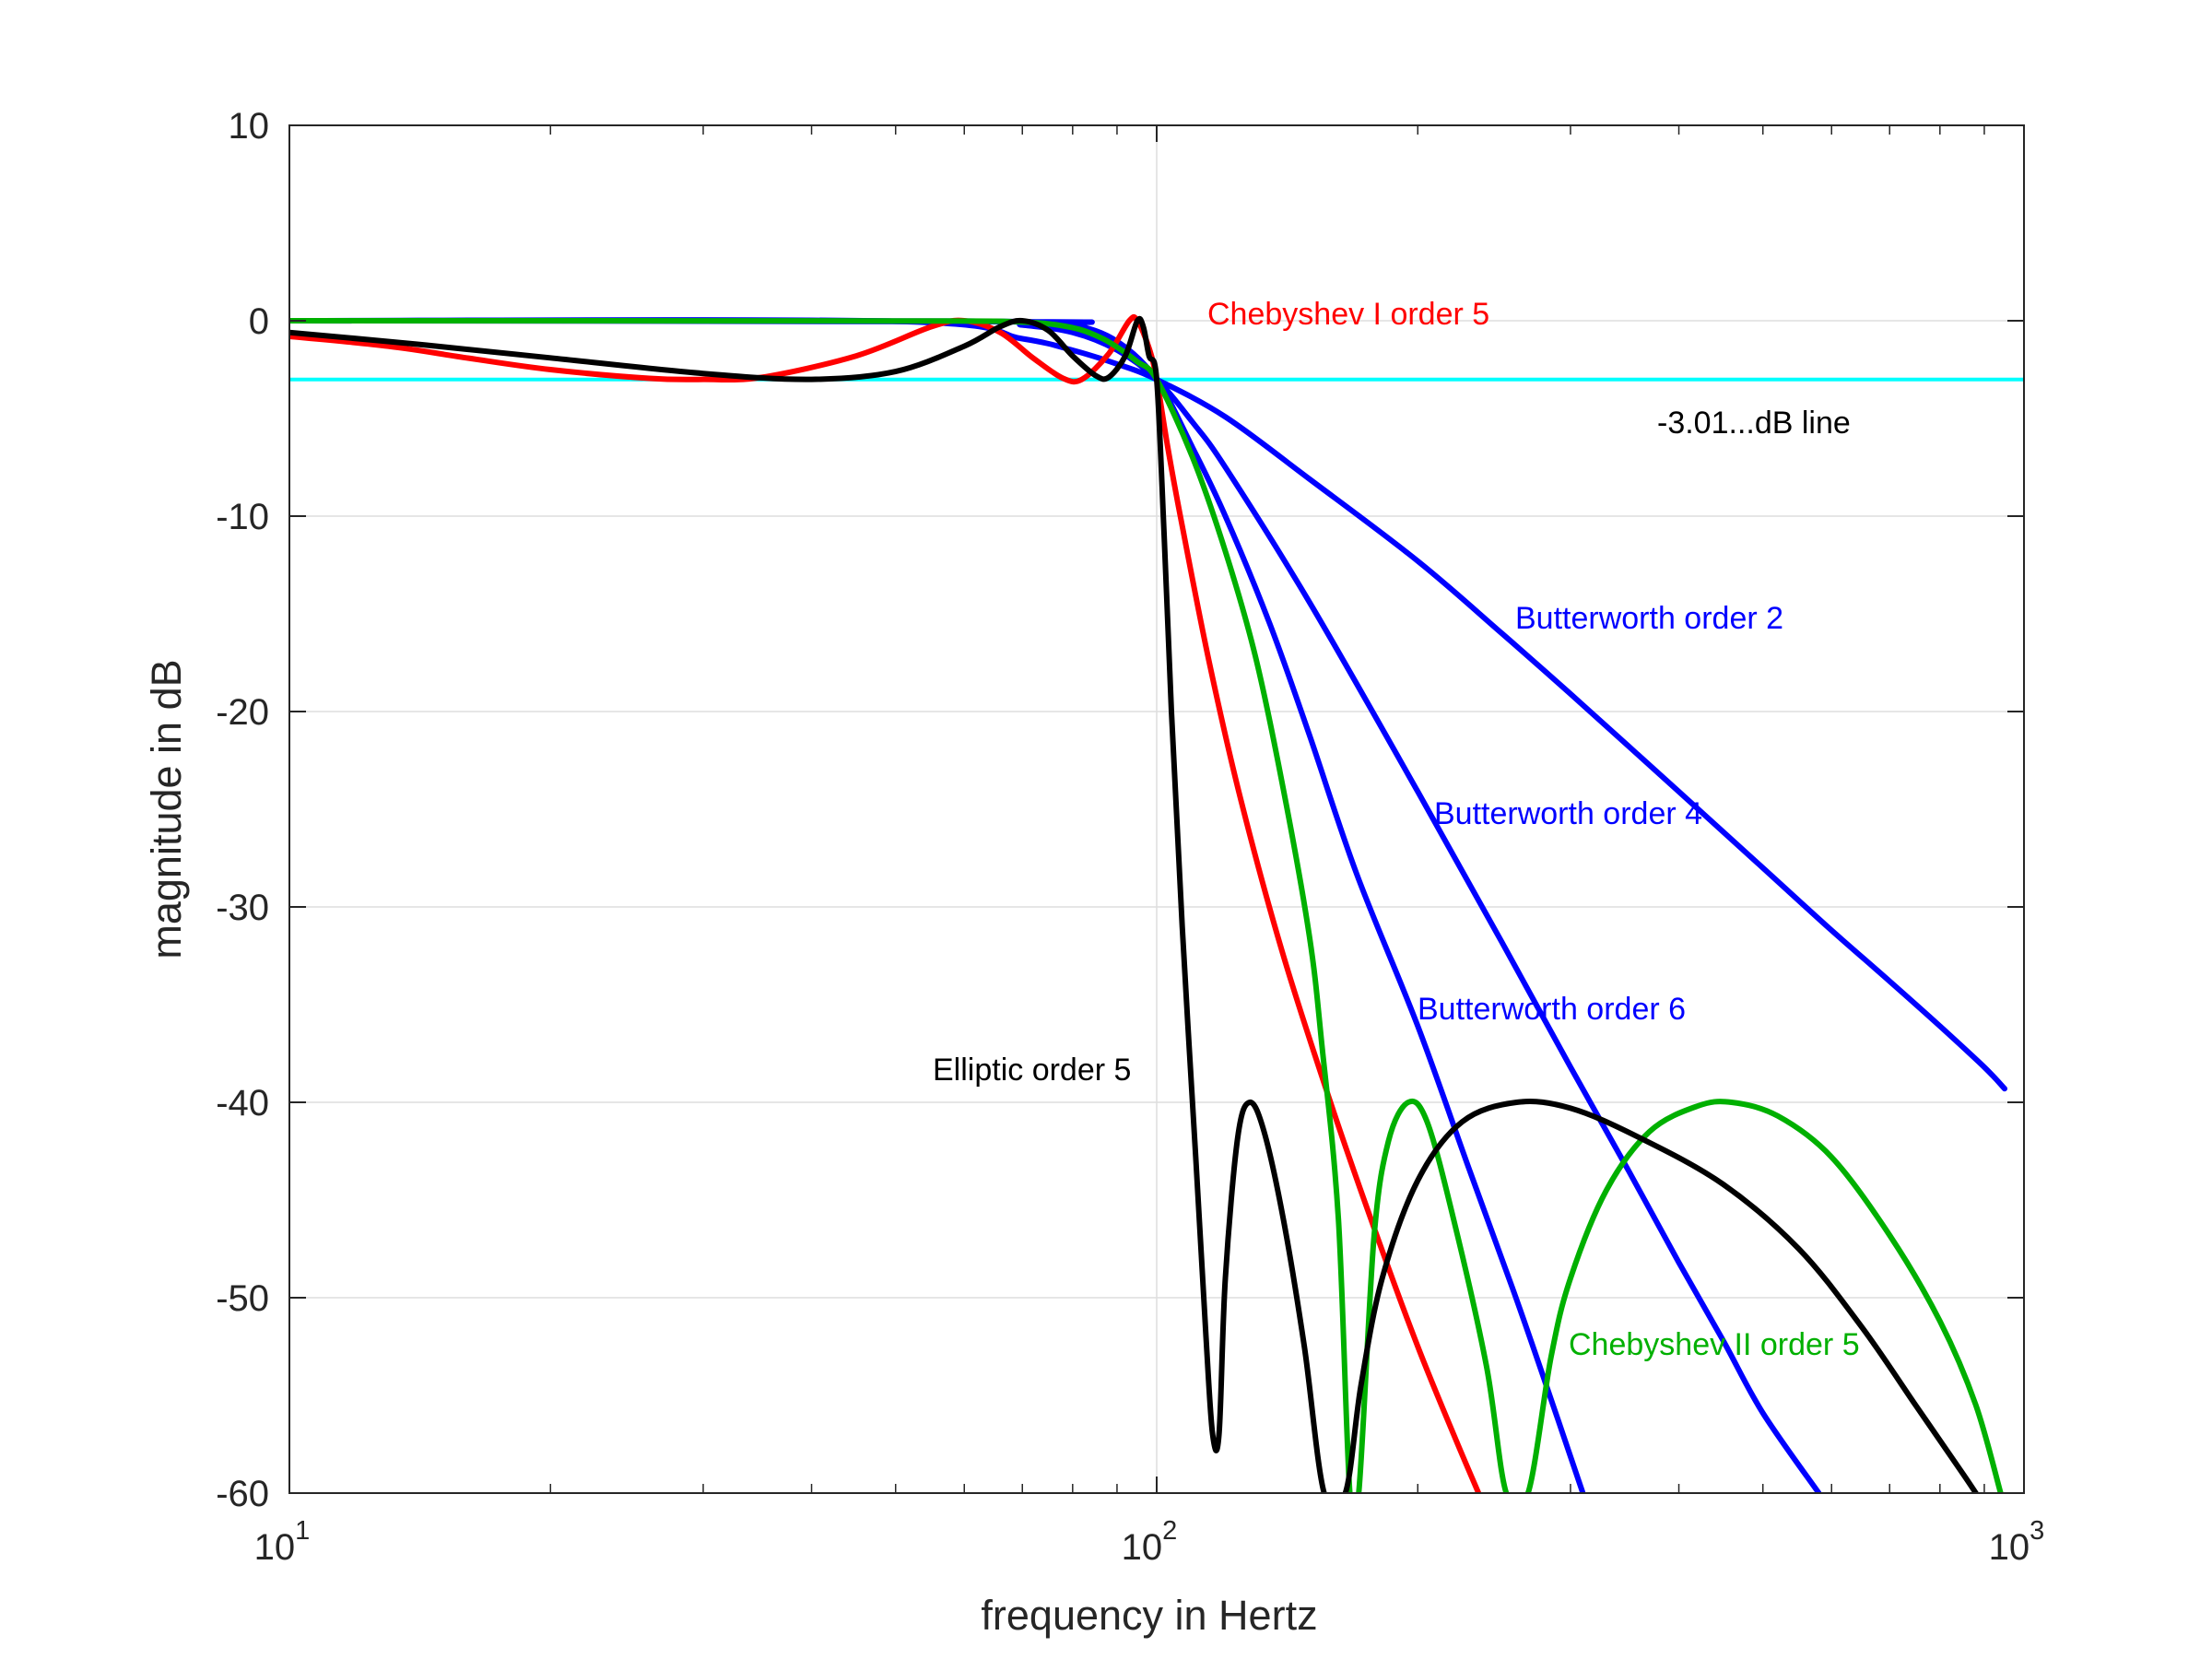  Describe the element at coordinates (1649, 618) in the screenshot. I see `annotation-label: Butterworth order 2` at that location.